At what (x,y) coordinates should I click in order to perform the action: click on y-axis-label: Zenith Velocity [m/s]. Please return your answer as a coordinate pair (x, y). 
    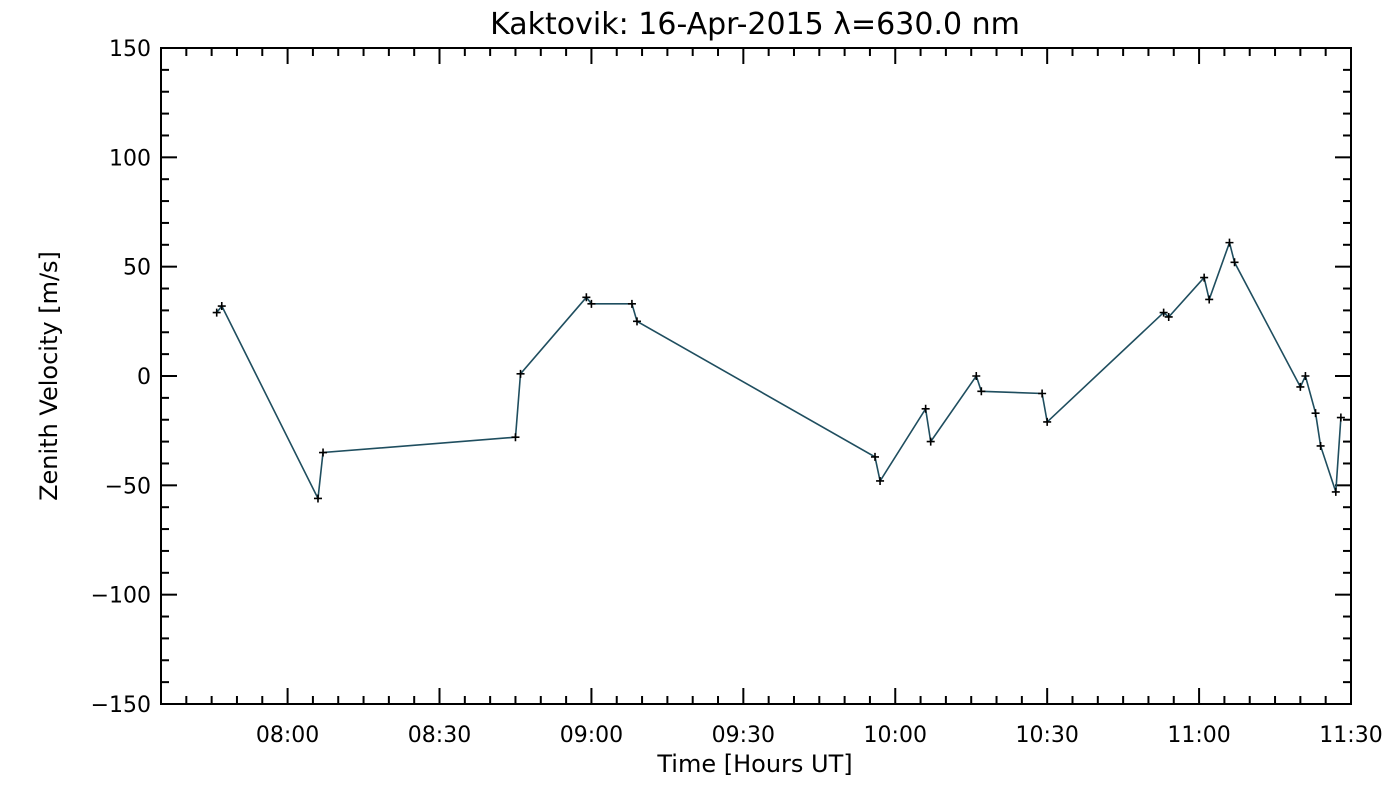
    Looking at the image, I should click on (49, 376).